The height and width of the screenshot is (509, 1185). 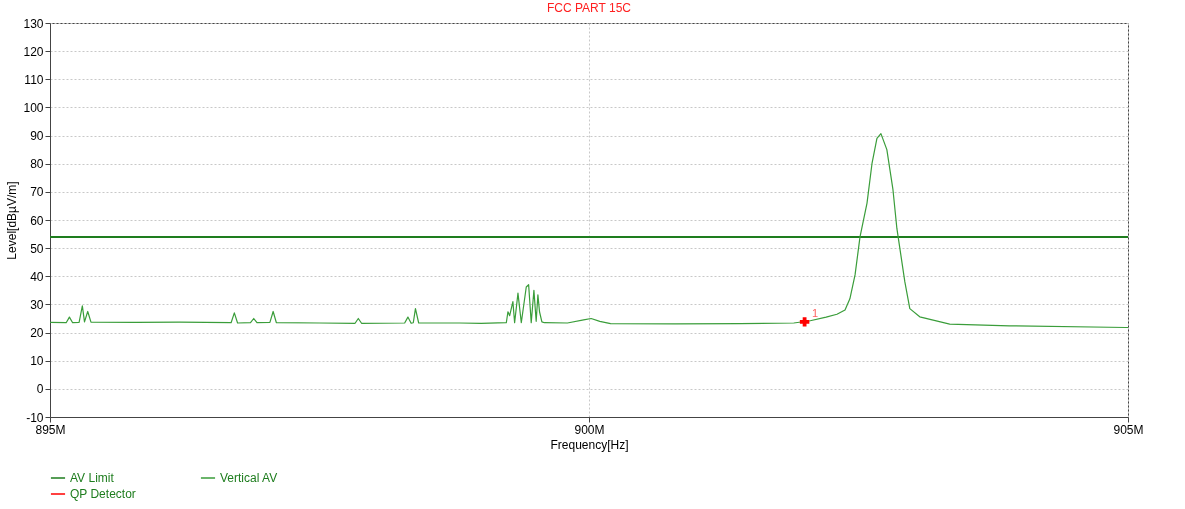 What do you see at coordinates (249, 478) in the screenshot?
I see `legend-label: Vertical AV` at bounding box center [249, 478].